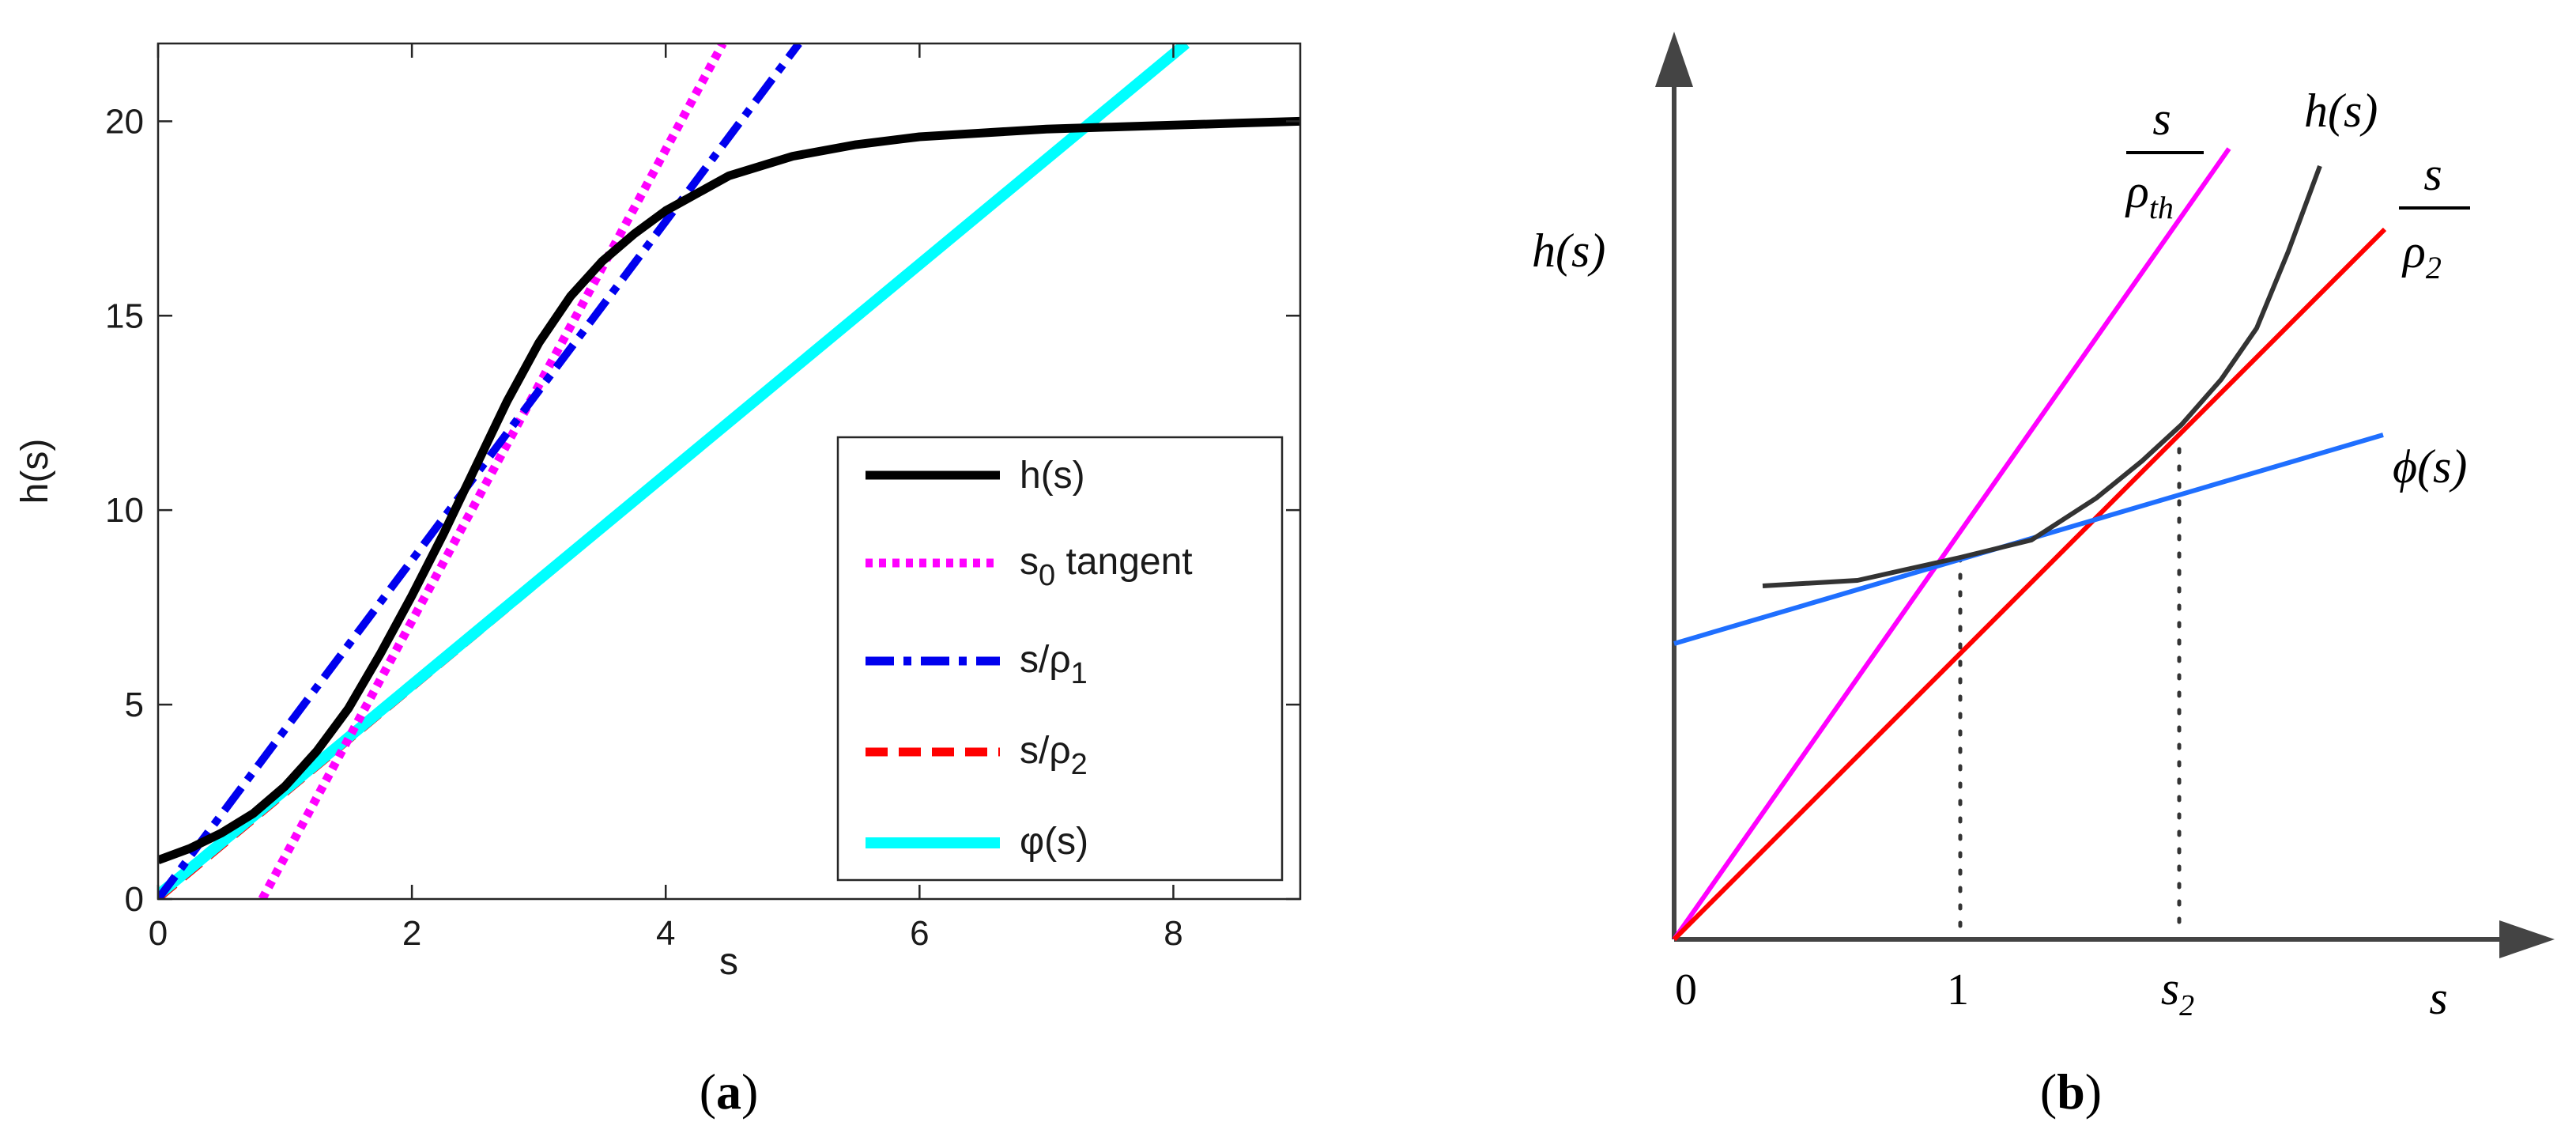 The width and height of the screenshot is (2576, 1122). I want to click on y-tick-label: 15, so click(124, 316).